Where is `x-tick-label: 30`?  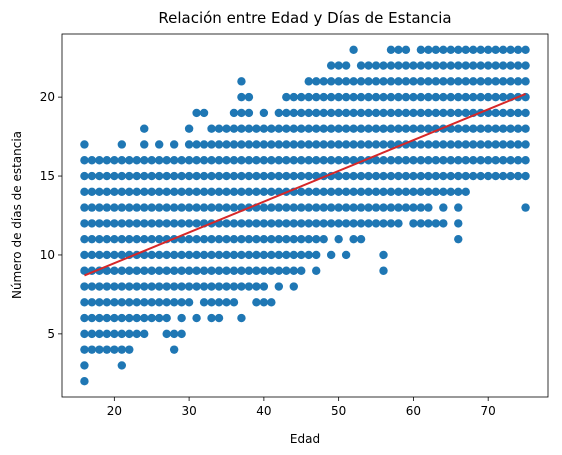
x-tick-label: 30 is located at coordinates (188, 411).